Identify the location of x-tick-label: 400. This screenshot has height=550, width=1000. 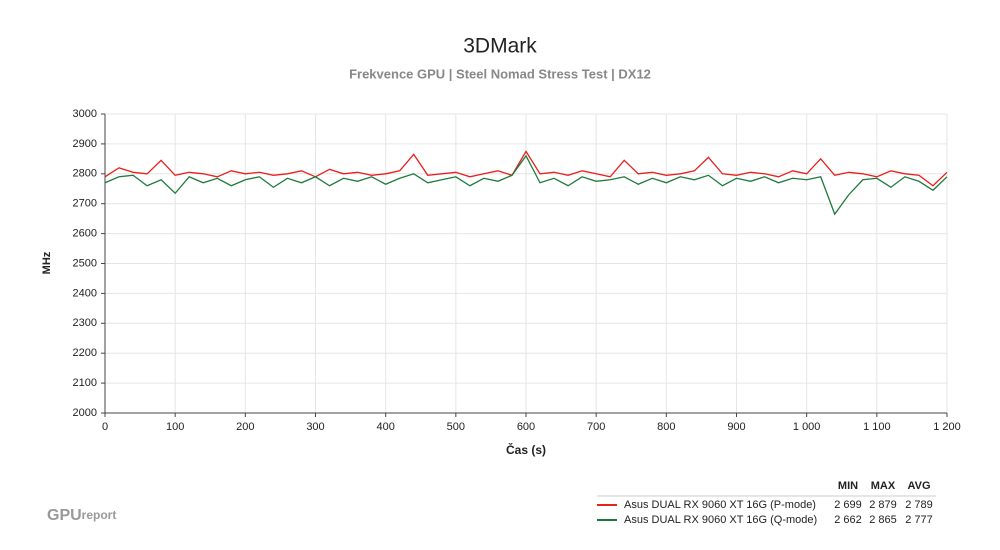
(385, 427).